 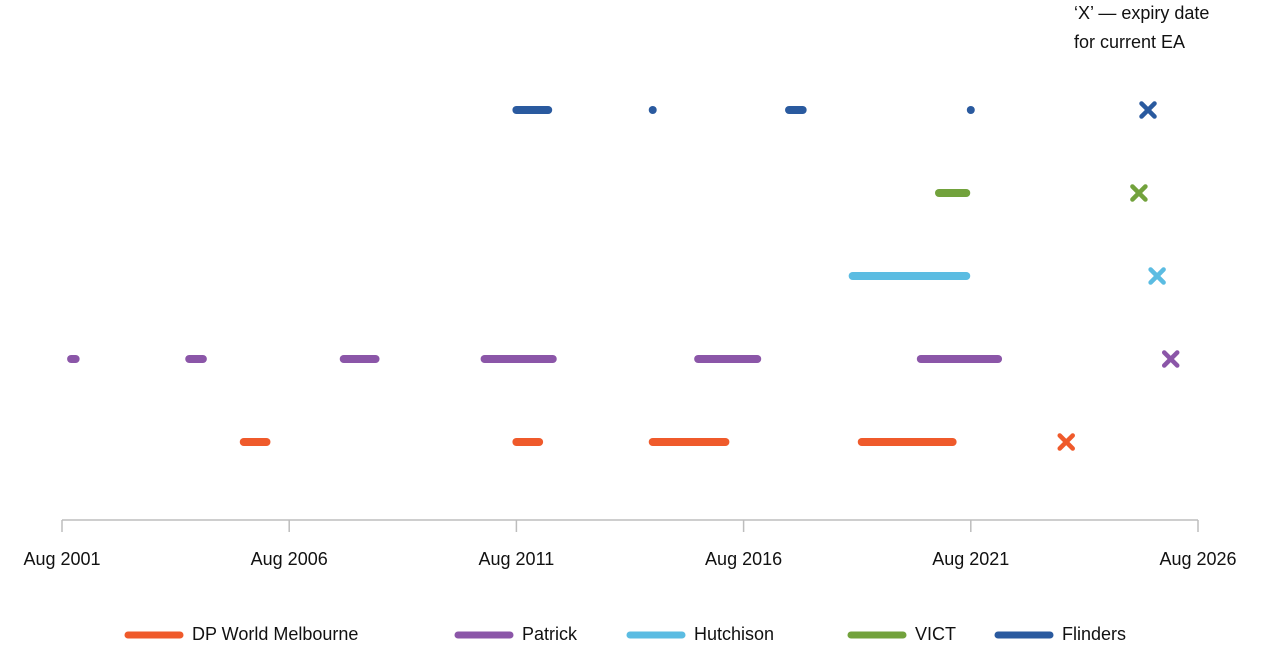 What do you see at coordinates (970, 559) in the screenshot?
I see `x-tick-label: Aug 2021` at bounding box center [970, 559].